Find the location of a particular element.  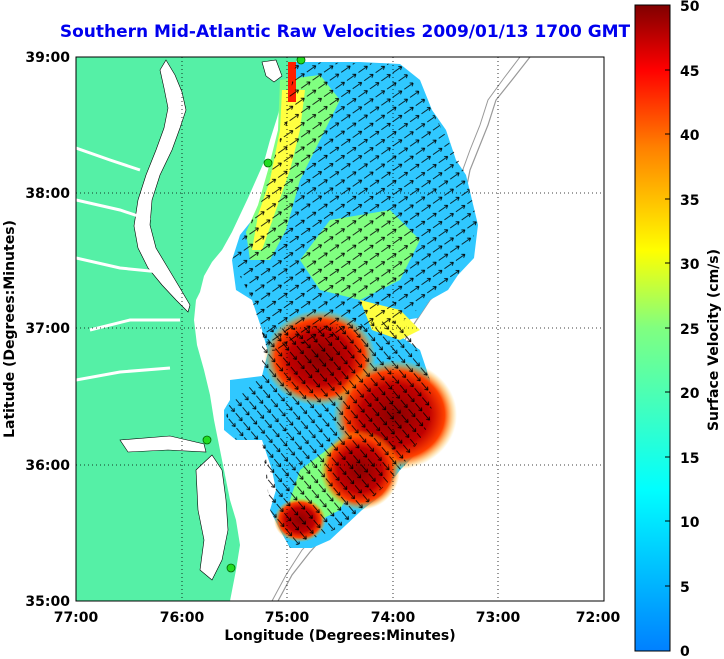

x-tick-label: 72:00 is located at coordinates (598, 618).